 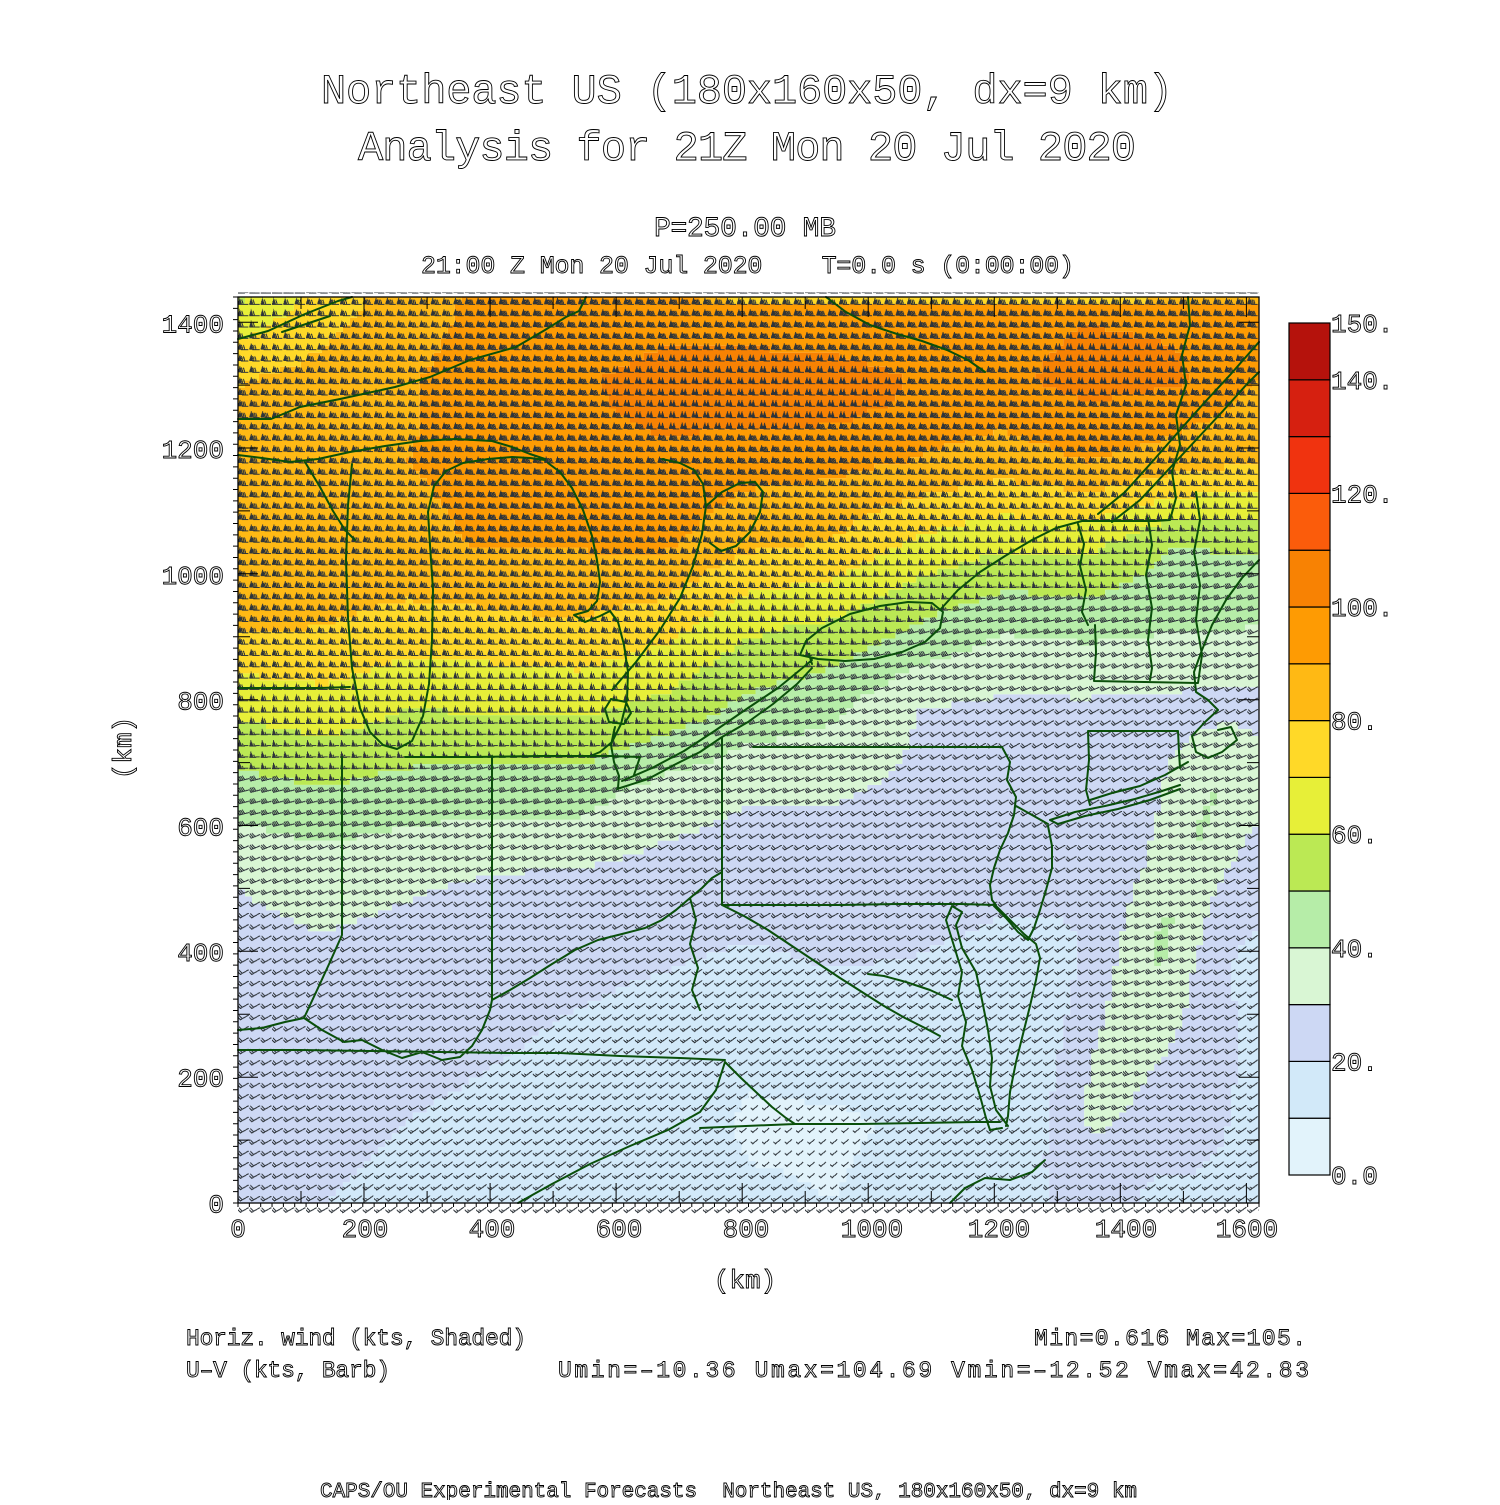 I want to click on svg-text: 80., so click(x=1354, y=723).